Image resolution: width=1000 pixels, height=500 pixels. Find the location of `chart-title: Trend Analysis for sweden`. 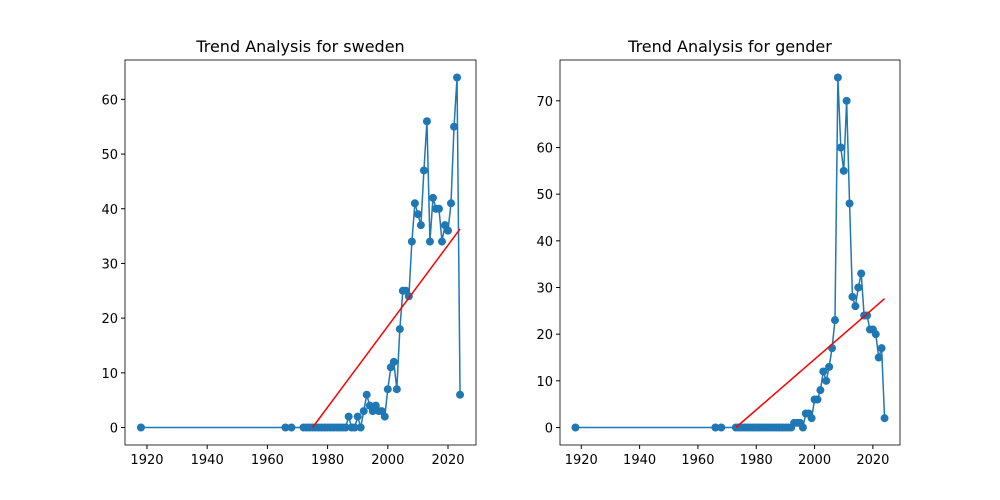

chart-title: Trend Analysis for sweden is located at coordinates (299, 46).